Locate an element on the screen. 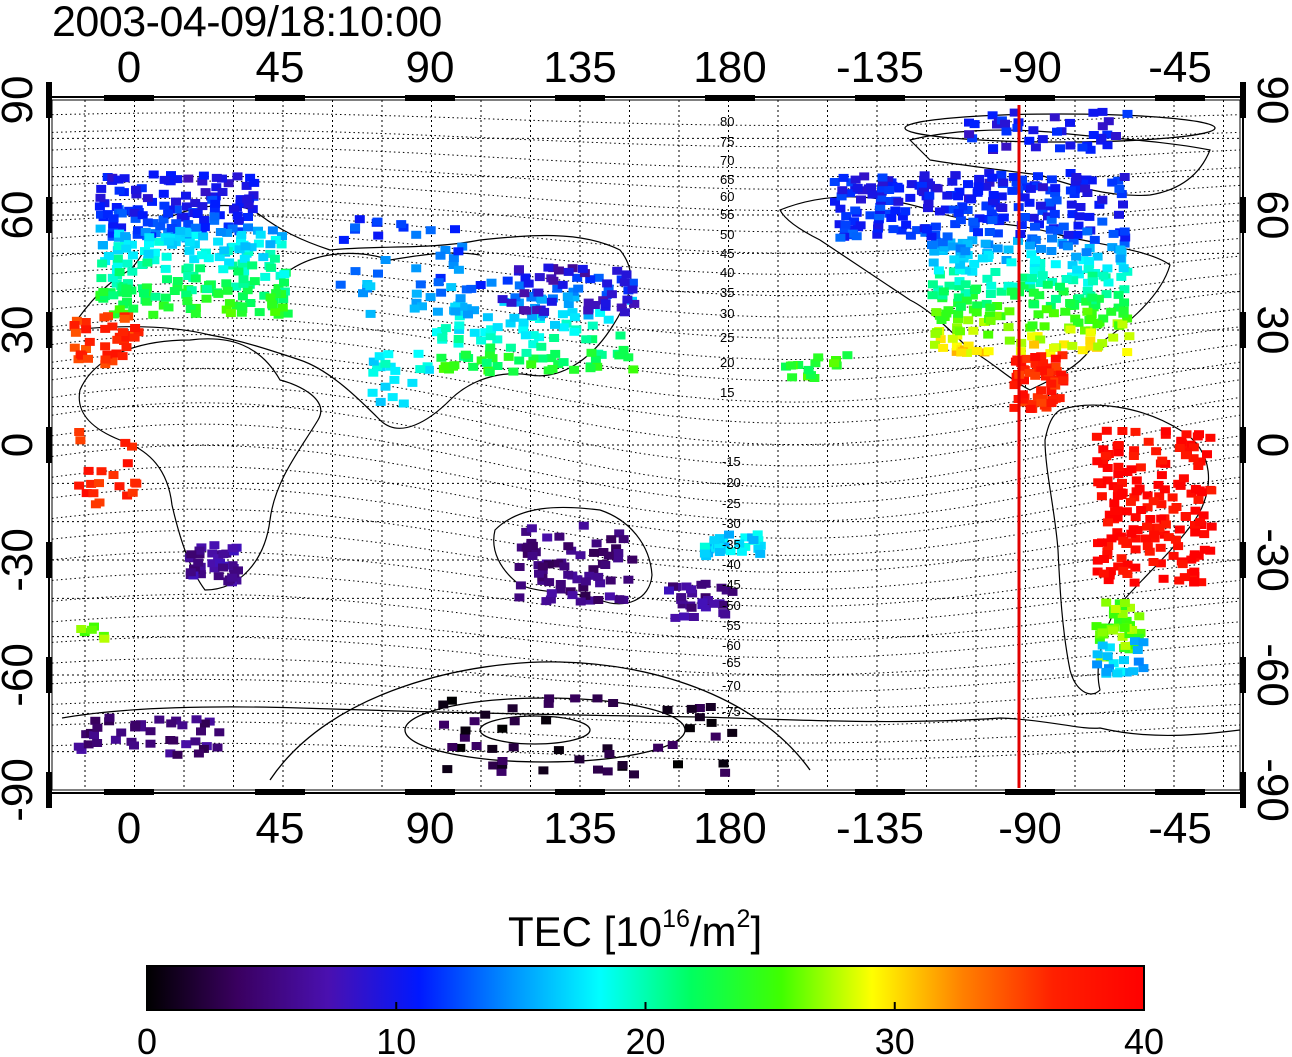 This screenshot has width=1292, height=1057. contour-label: -75 is located at coordinates (731, 711).